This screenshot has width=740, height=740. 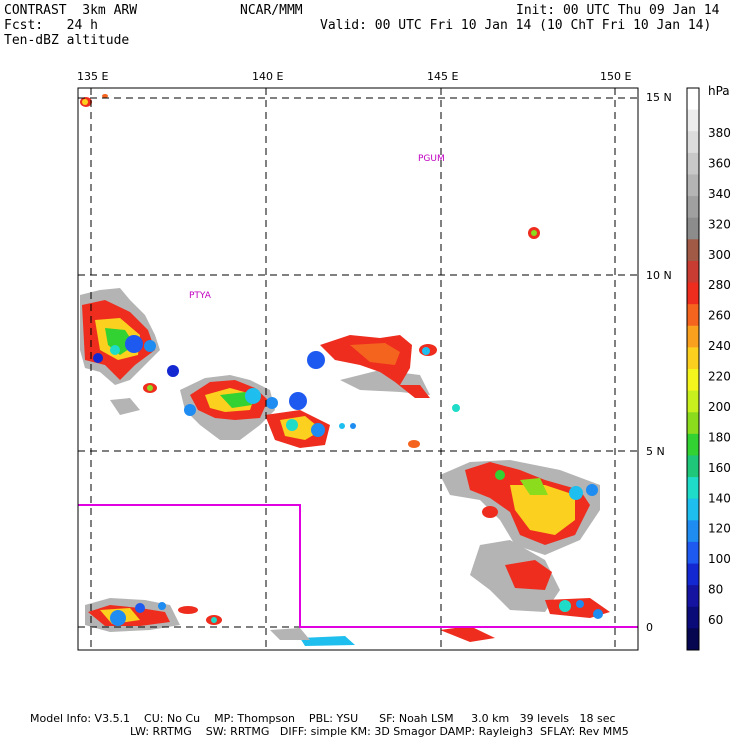 What do you see at coordinates (719, 91) in the screenshot?
I see `colorbar-unit: hPa` at bounding box center [719, 91].